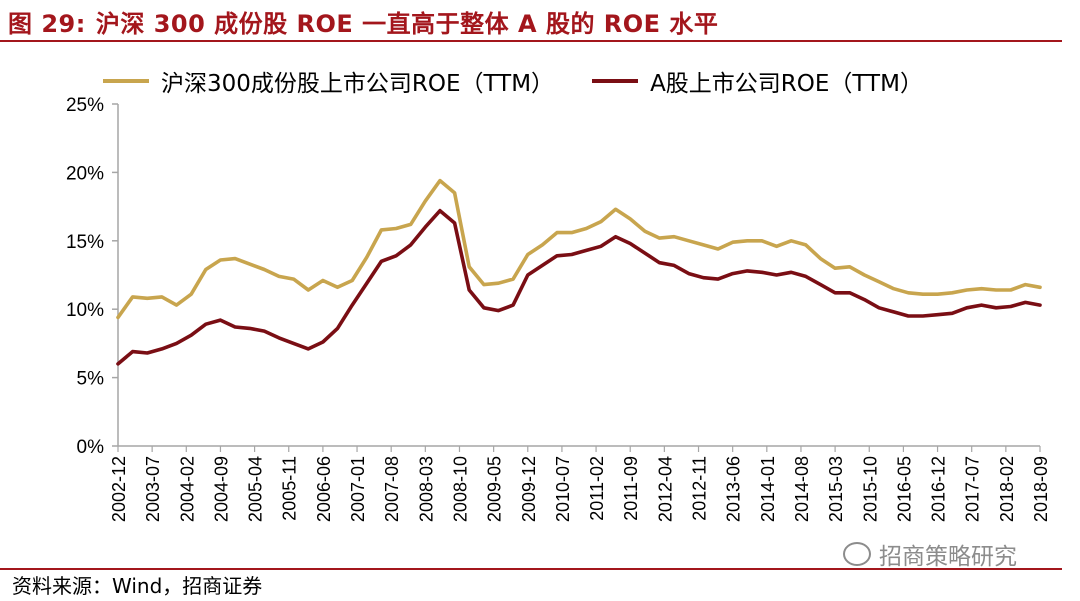  What do you see at coordinates (1041, 489) in the screenshot?
I see `x-tick-label: 2018-09` at bounding box center [1041, 489].